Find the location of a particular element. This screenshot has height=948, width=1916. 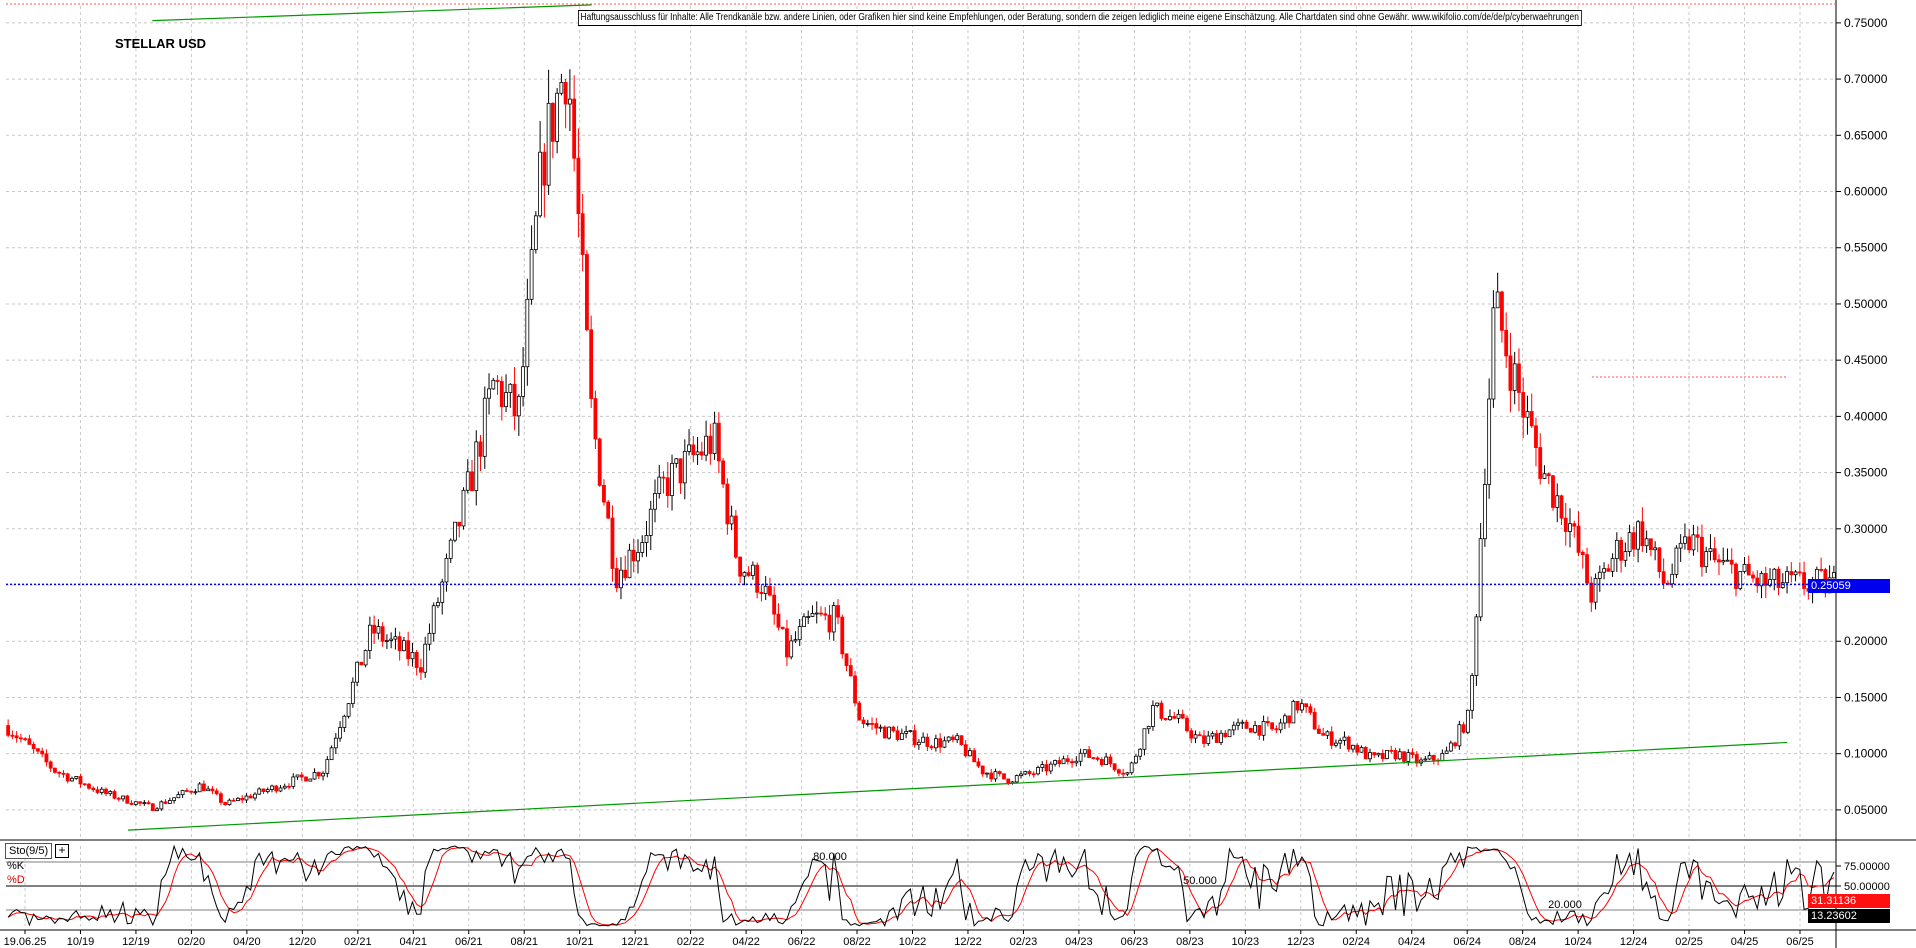

x-tick-label: 04/23 is located at coordinates (1079, 942).